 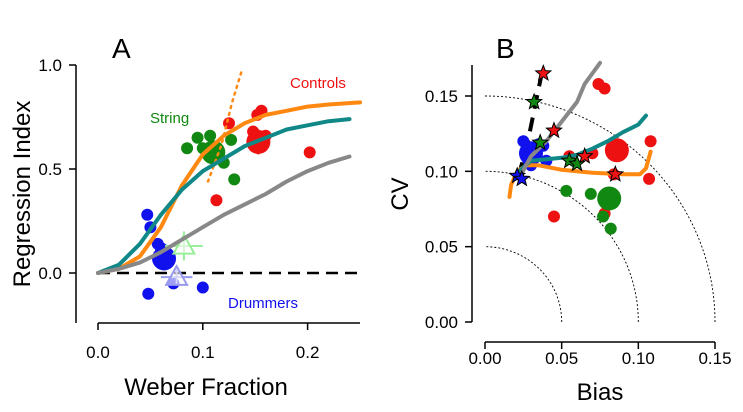 What do you see at coordinates (505, 48) in the screenshot?
I see `panel-b-label: B` at bounding box center [505, 48].